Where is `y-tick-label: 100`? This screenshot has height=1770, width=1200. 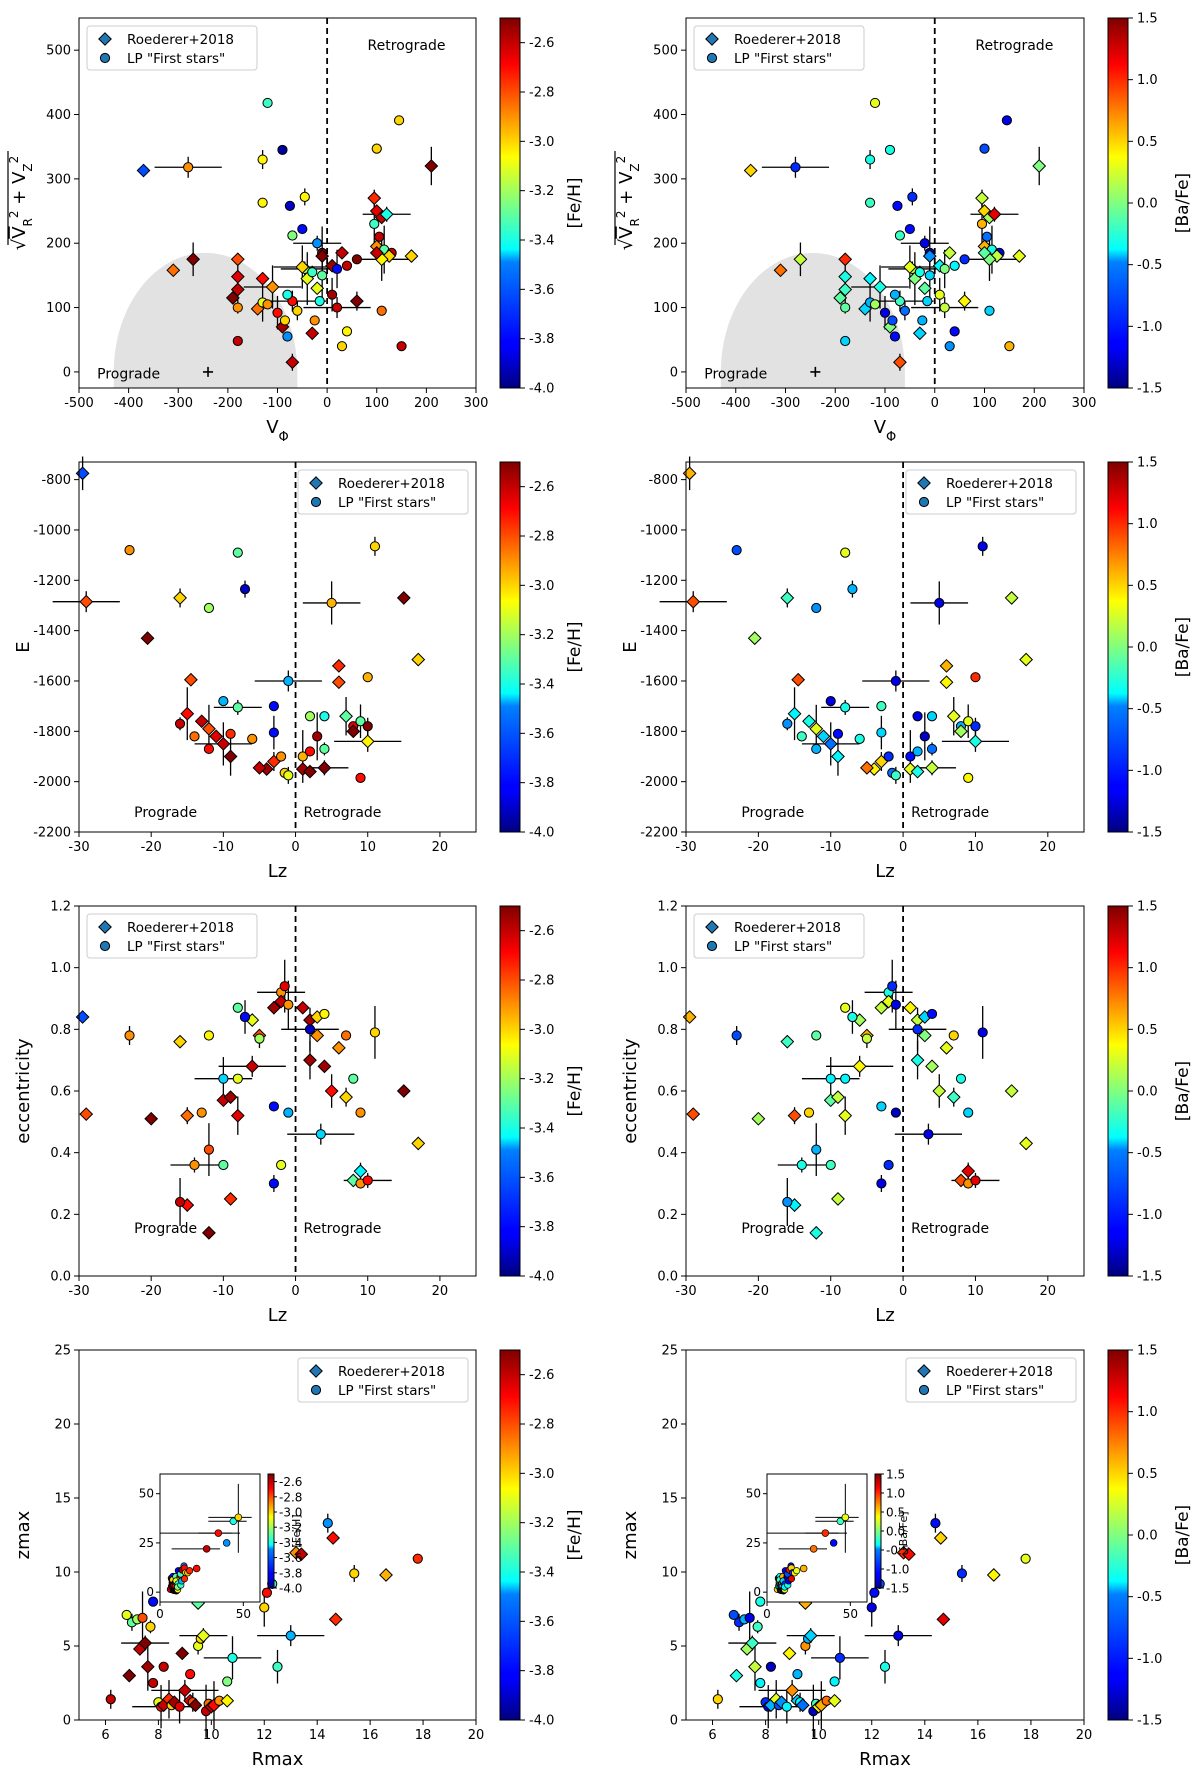
y-tick-label: 100 is located at coordinates (665, 308).